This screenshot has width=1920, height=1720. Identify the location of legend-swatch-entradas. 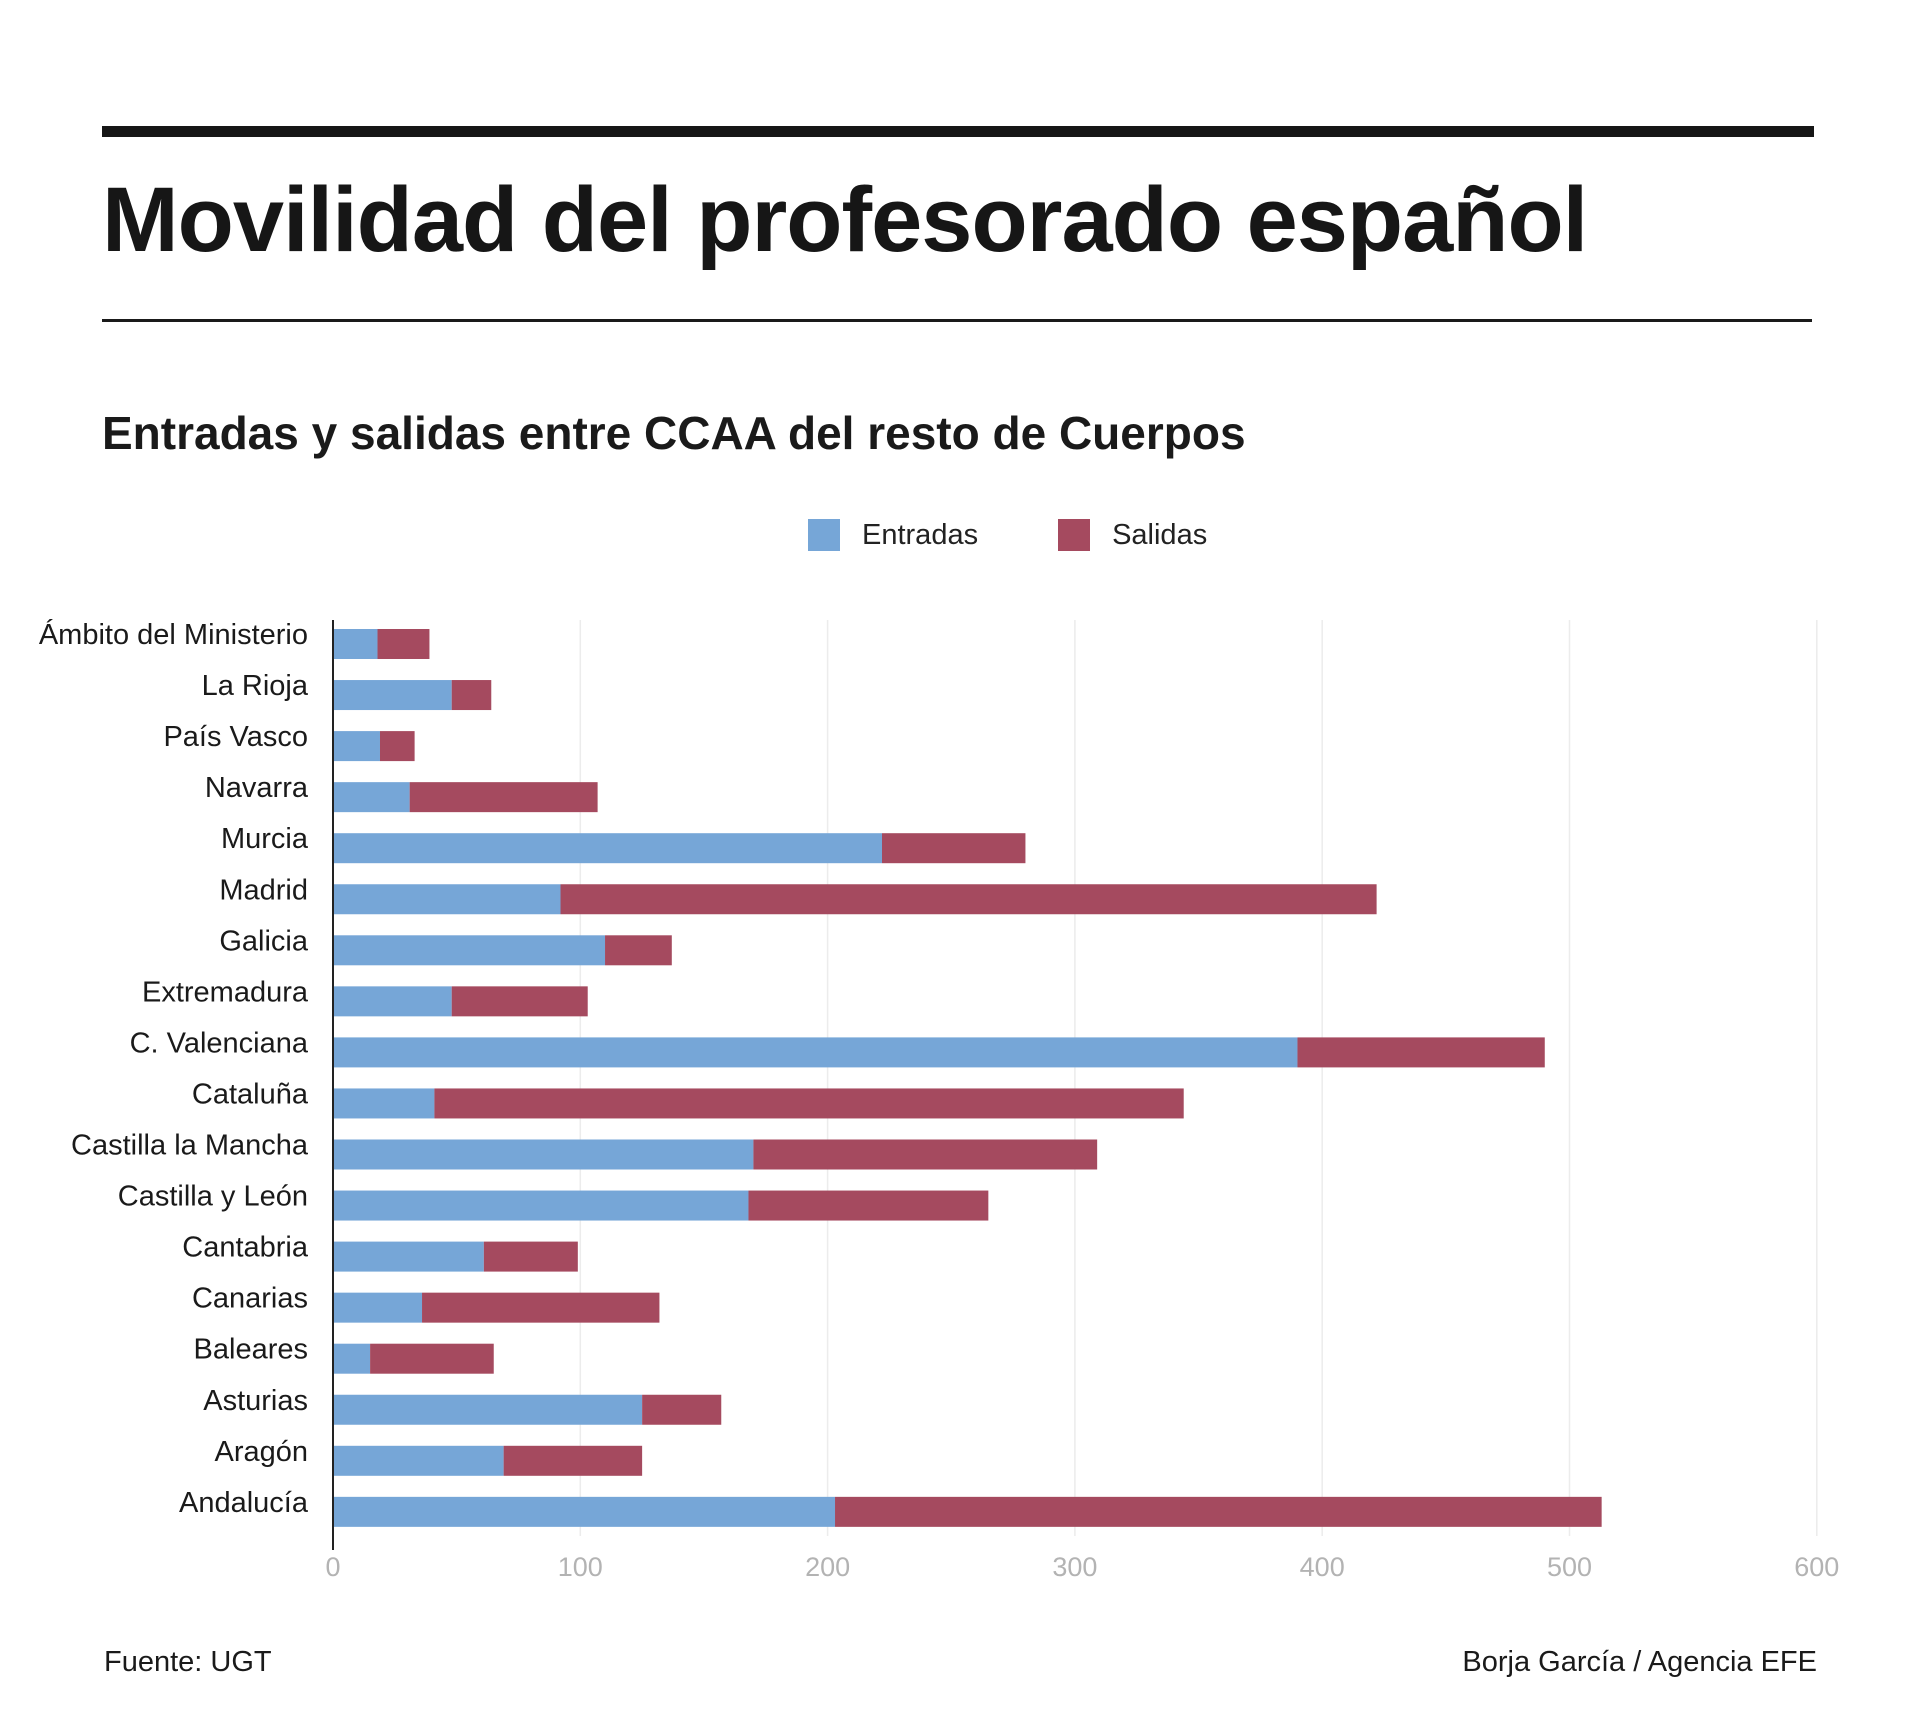
(824, 535).